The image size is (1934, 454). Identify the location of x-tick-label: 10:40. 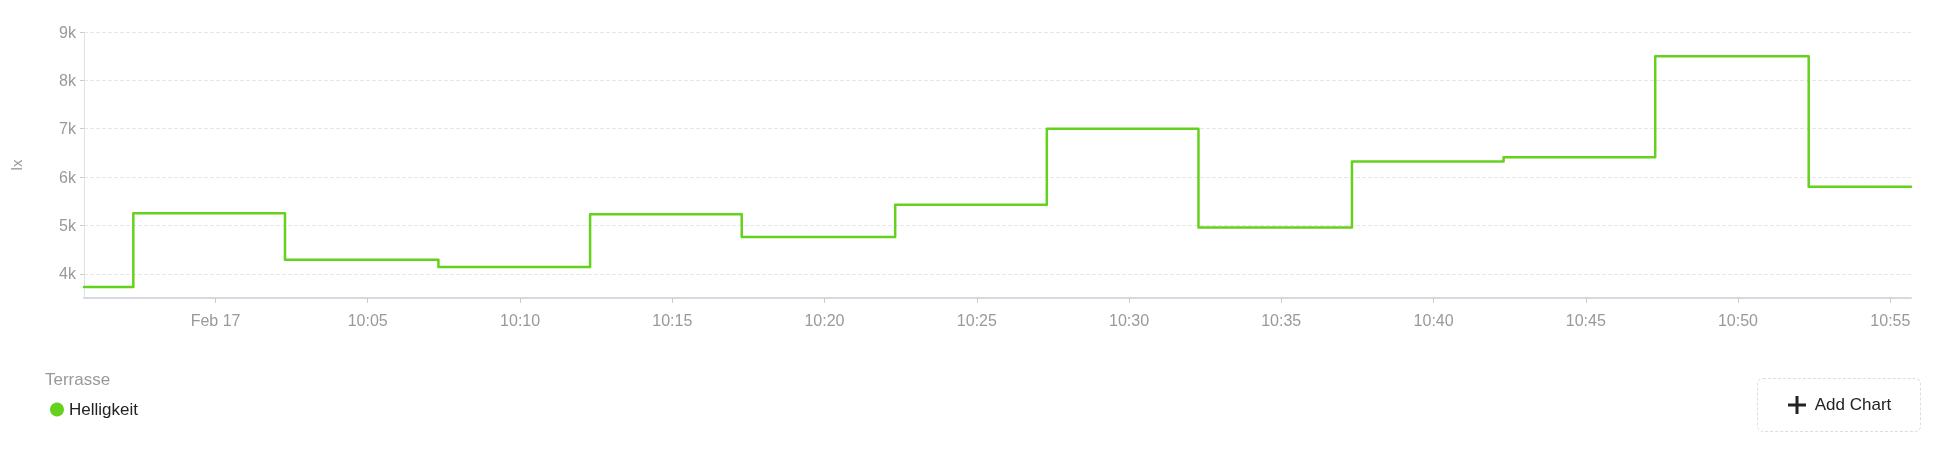
(1433, 320).